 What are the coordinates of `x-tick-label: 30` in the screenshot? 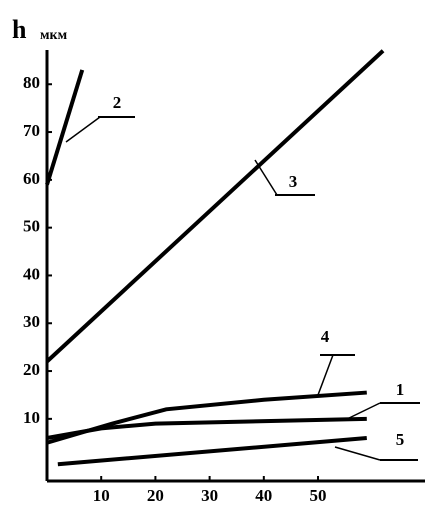 It's located at (209, 495).